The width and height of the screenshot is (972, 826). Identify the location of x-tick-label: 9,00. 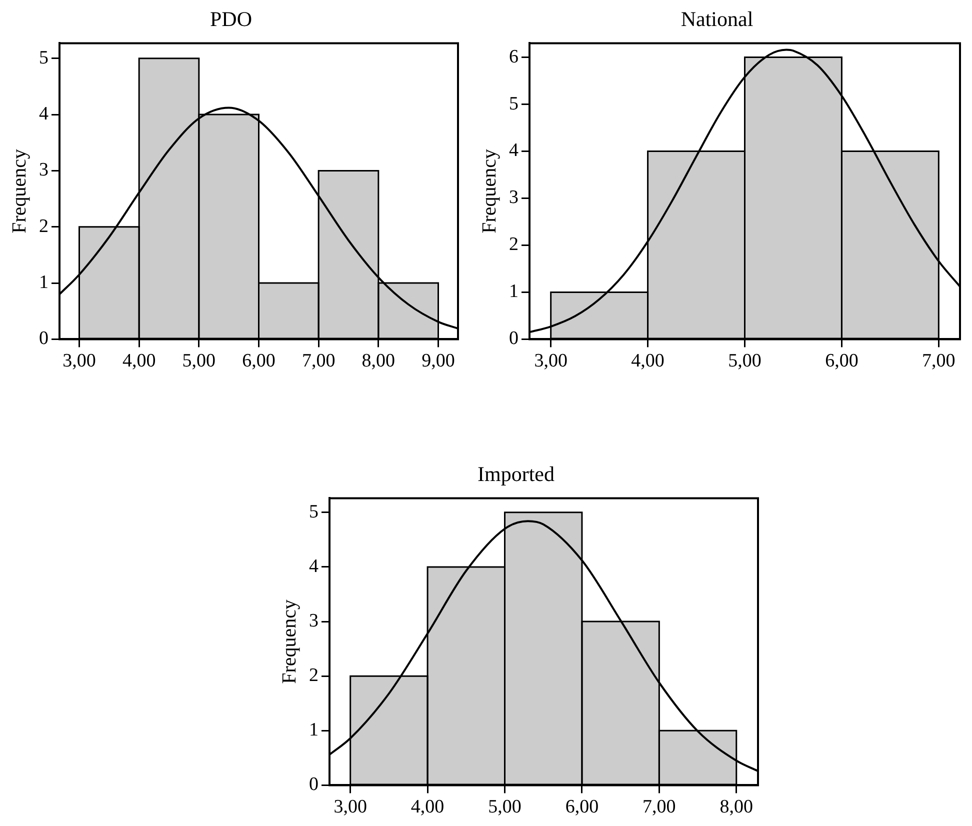
(438, 361).